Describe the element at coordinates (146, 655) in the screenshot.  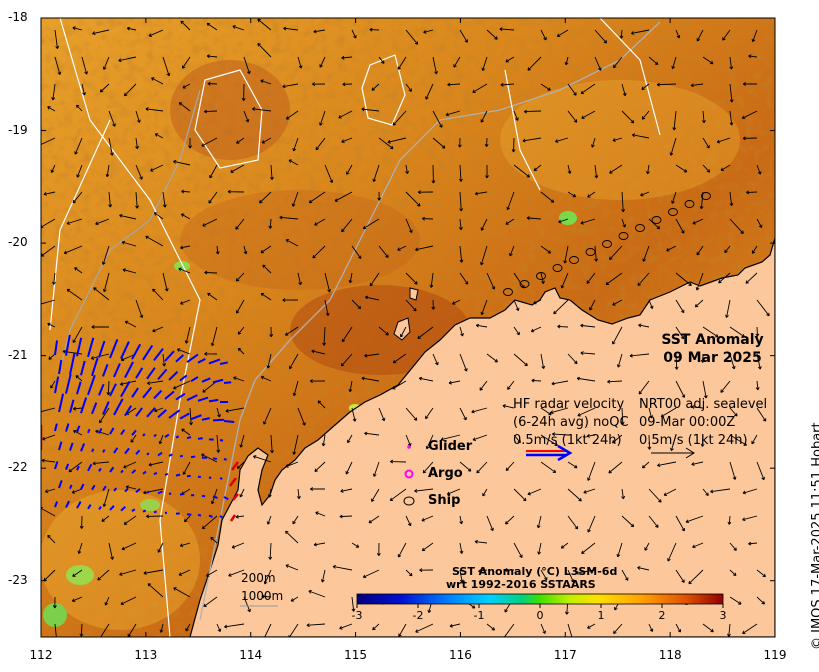
I see `x-tick-label: 113` at that location.